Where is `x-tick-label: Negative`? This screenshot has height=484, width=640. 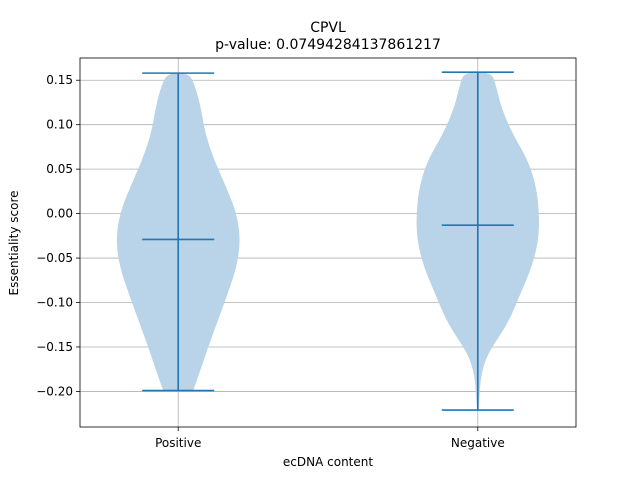
x-tick-label: Negative is located at coordinates (478, 443).